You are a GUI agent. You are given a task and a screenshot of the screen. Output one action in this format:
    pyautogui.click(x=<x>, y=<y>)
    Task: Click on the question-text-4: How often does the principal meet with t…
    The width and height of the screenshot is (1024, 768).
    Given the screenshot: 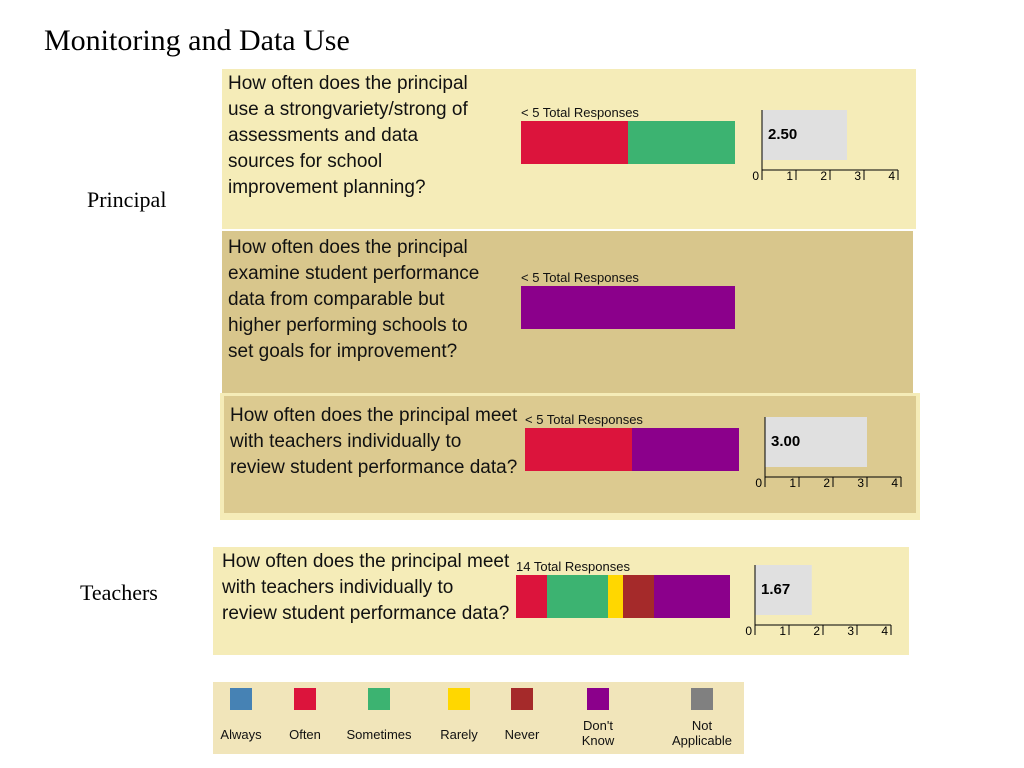 What is the action you would take?
    pyautogui.click(x=366, y=587)
    